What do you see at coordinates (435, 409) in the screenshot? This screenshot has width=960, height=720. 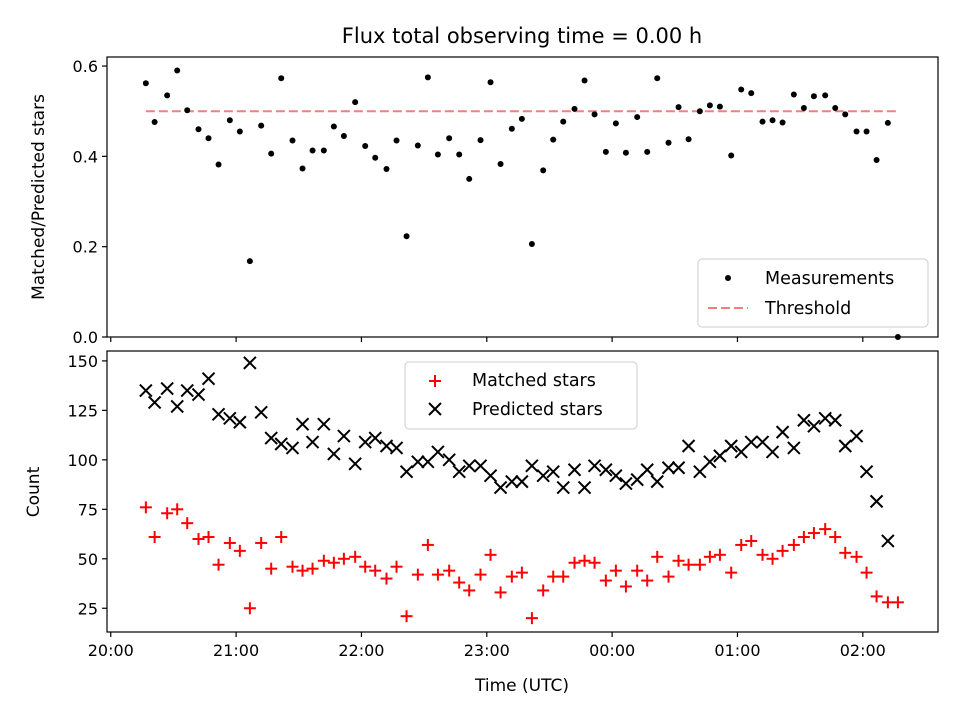 I see `legend-predicted-marker` at bounding box center [435, 409].